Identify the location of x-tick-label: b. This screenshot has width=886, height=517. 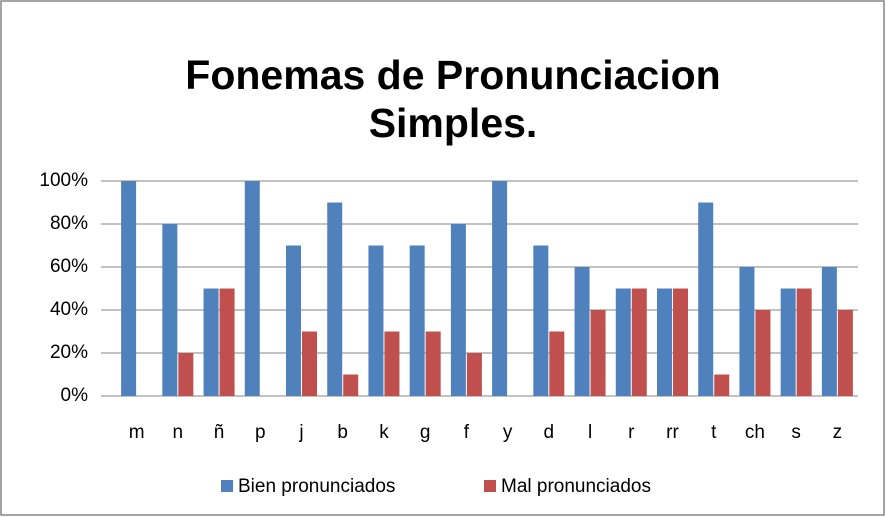
(342, 432).